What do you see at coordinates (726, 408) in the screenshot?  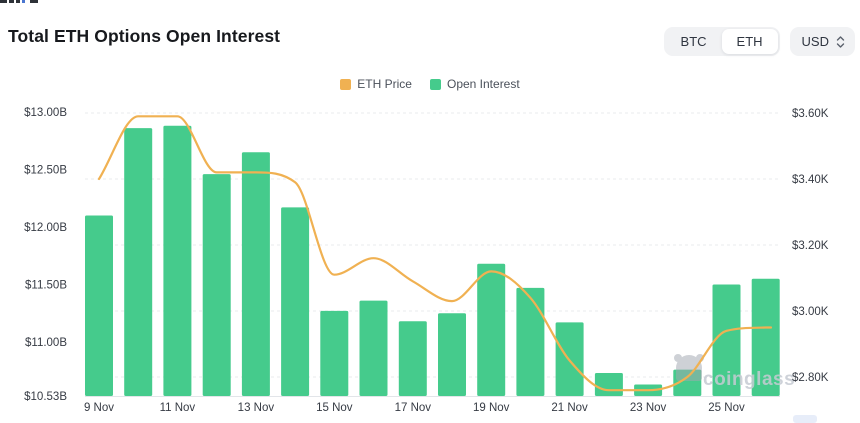 I see `x-axis-label: 25 Nov` at bounding box center [726, 408].